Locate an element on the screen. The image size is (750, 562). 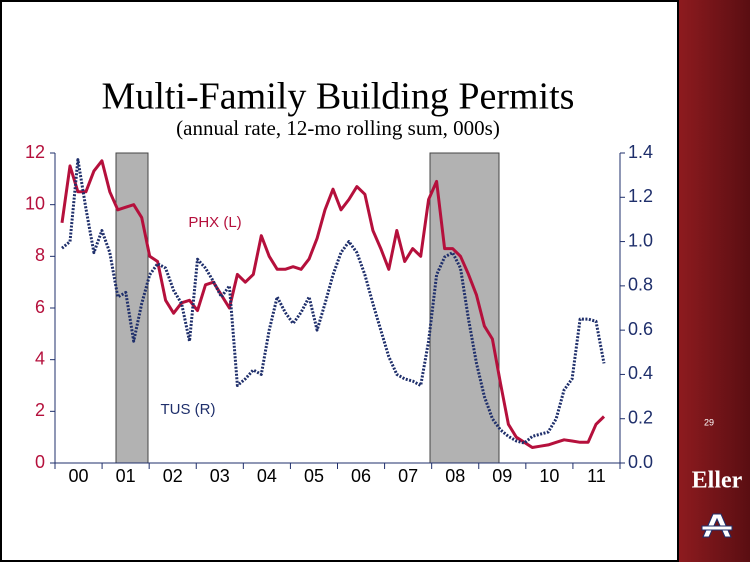
x-tick-label: 00 is located at coordinates (79, 476).